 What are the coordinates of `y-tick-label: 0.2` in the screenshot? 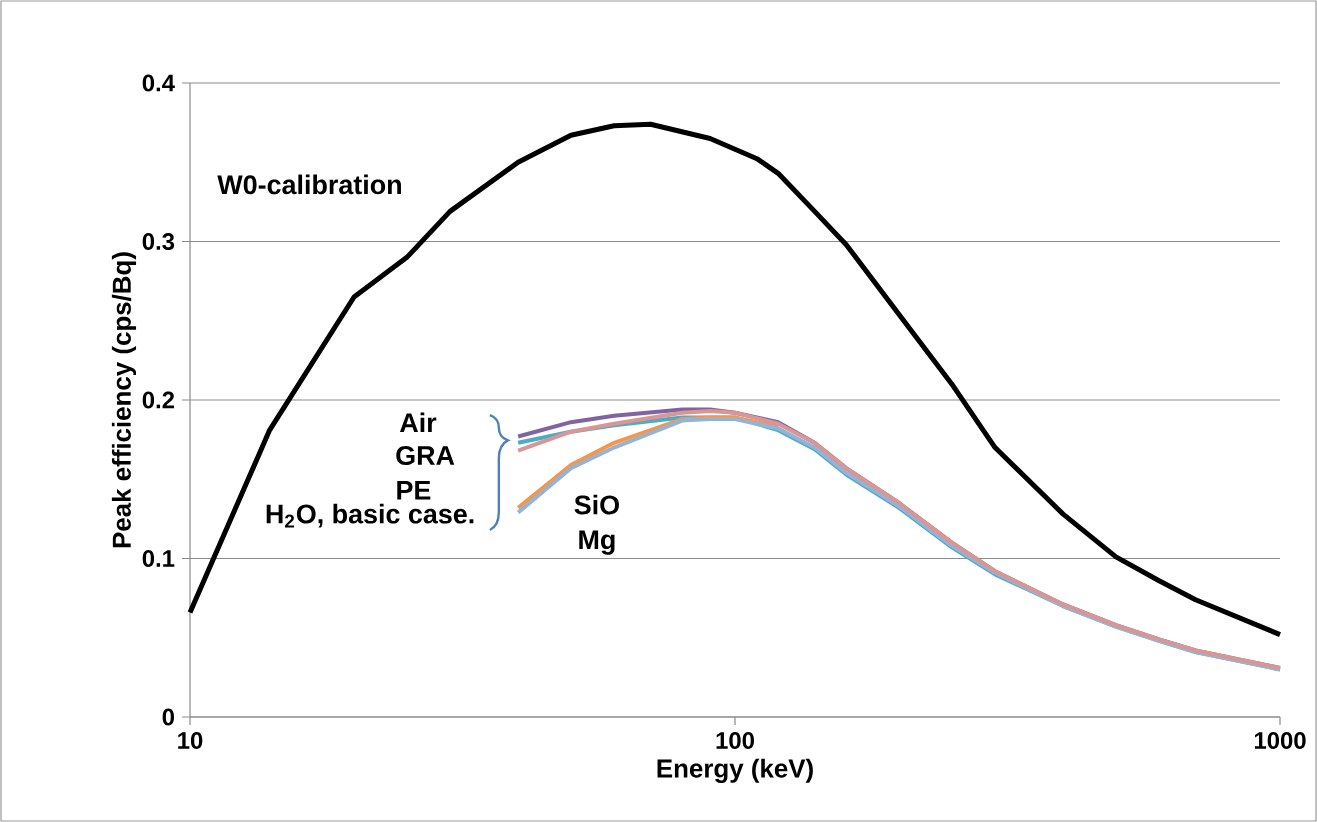 It's located at (158, 400).